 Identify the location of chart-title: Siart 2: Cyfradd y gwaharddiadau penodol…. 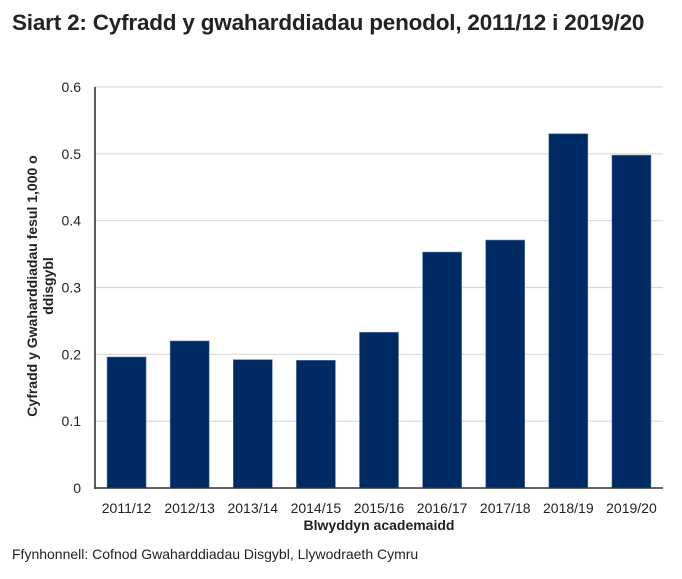
(328, 22).